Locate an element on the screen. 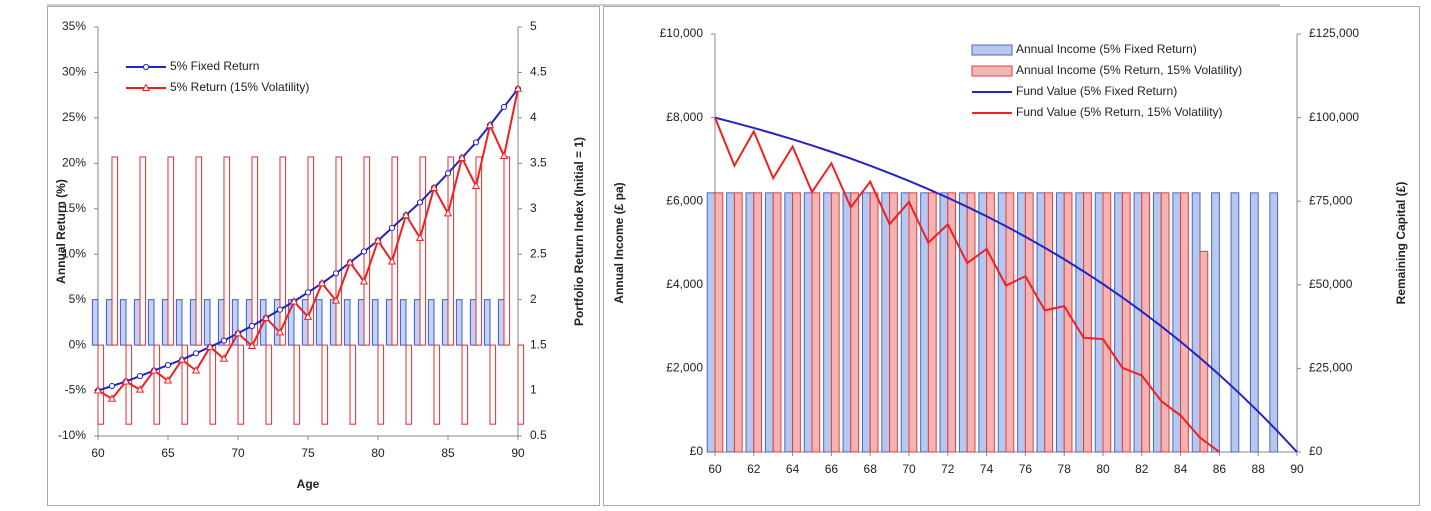  y2-tick-label: 3 is located at coordinates (533, 208).